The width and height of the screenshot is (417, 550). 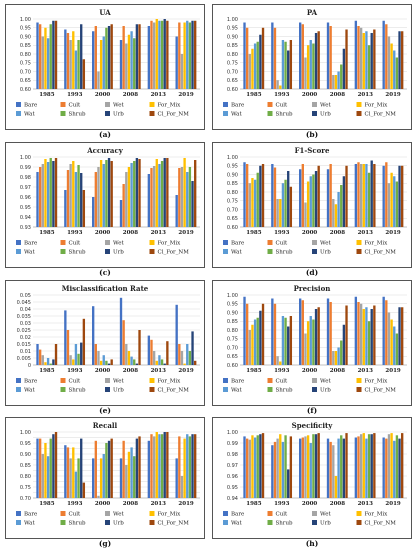 I want to click on y-tick-label: 0.60, so click(x=25, y=90).